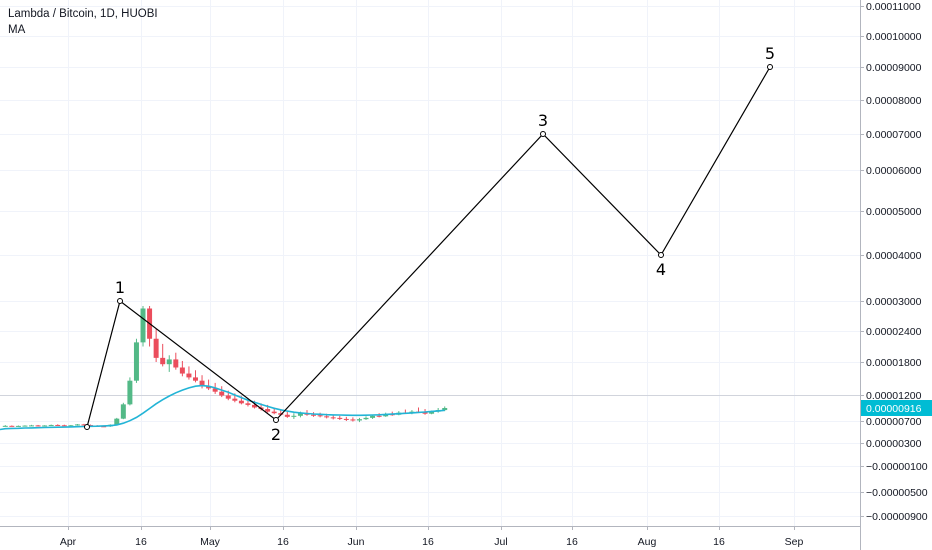  I want to click on price-axis-label: 0.00005000, so click(894, 212).